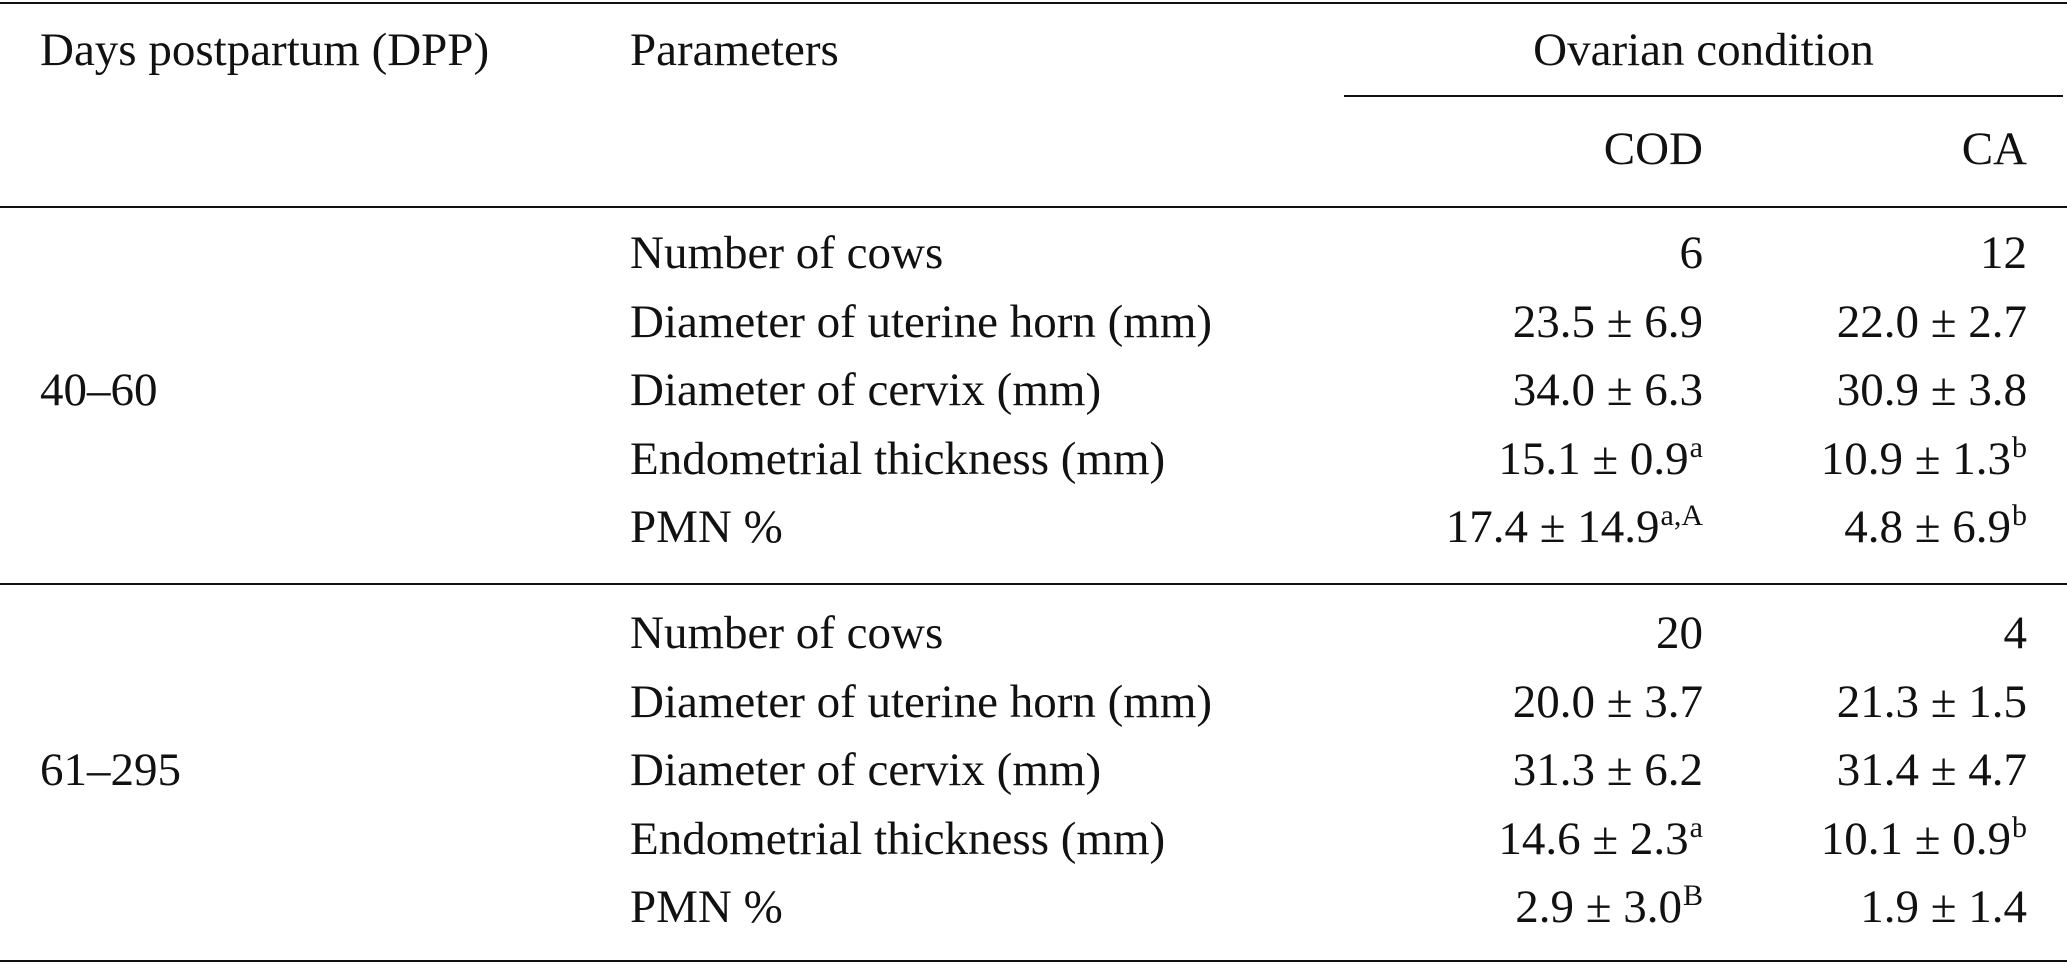  What do you see at coordinates (1927, 527) in the screenshot?
I see `cell-value: 4.8 ± 6.9` at bounding box center [1927, 527].